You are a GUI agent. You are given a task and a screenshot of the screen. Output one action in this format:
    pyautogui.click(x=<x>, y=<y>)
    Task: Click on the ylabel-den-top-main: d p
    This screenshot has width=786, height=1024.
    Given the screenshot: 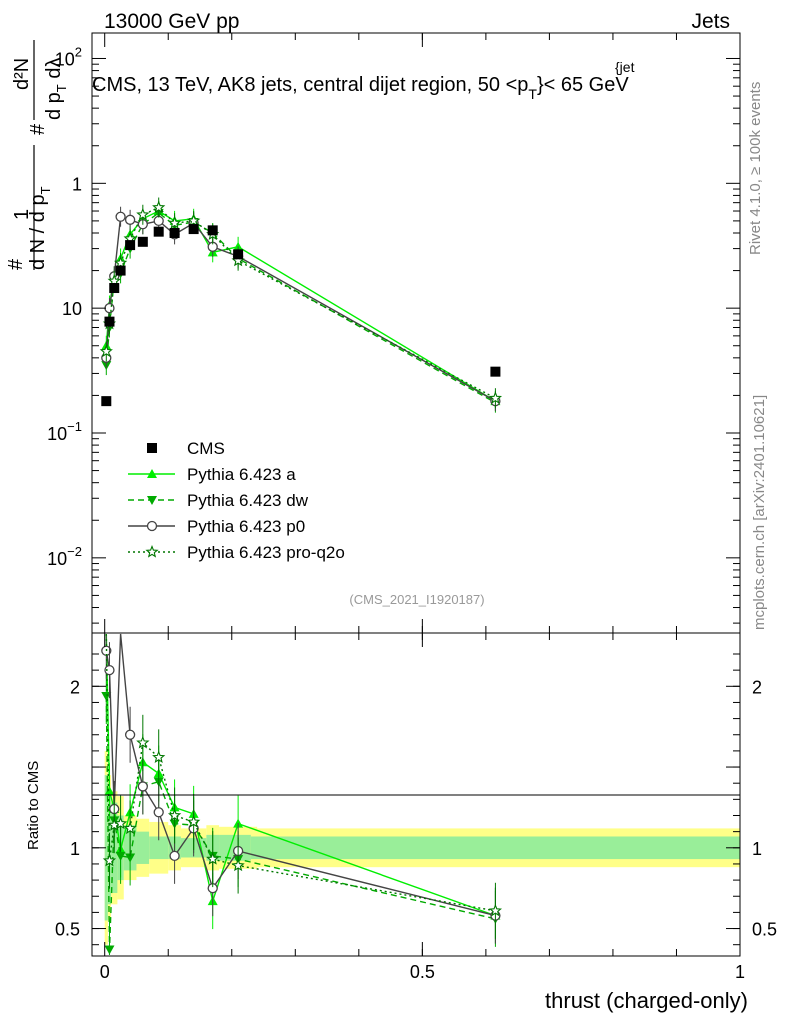 What is the action you would take?
    pyautogui.click(x=54, y=106)
    